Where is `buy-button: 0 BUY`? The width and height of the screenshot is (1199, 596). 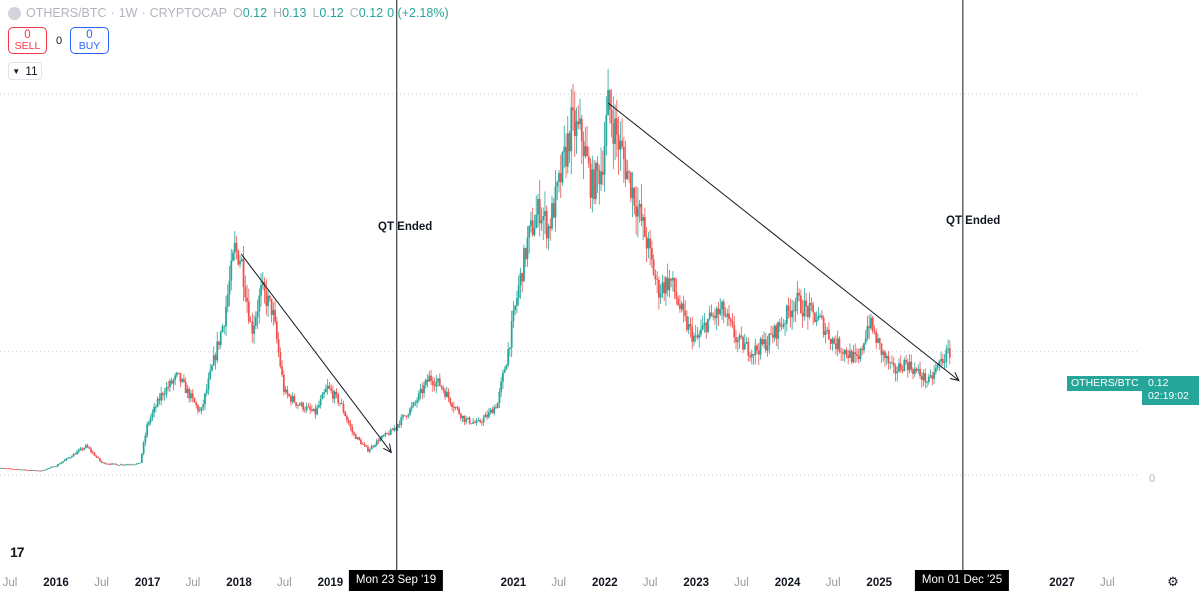
buy-button: 0 BUY is located at coordinates (89, 40).